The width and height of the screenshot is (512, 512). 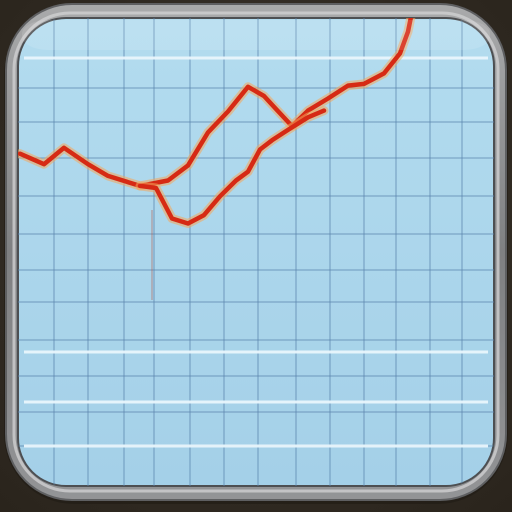 What do you see at coordinates (256, 35) in the screenshot?
I see `screen-gloss` at bounding box center [256, 35].